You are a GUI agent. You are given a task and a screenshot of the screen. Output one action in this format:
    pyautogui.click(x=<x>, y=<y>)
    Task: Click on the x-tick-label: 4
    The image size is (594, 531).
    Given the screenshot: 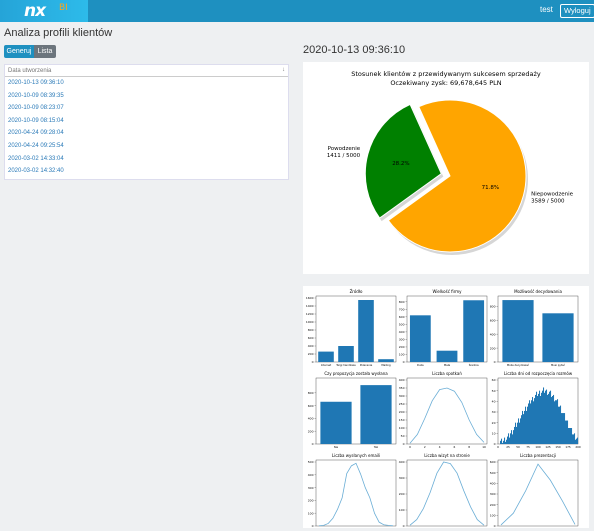 What is the action you would take?
    pyautogui.click(x=440, y=447)
    